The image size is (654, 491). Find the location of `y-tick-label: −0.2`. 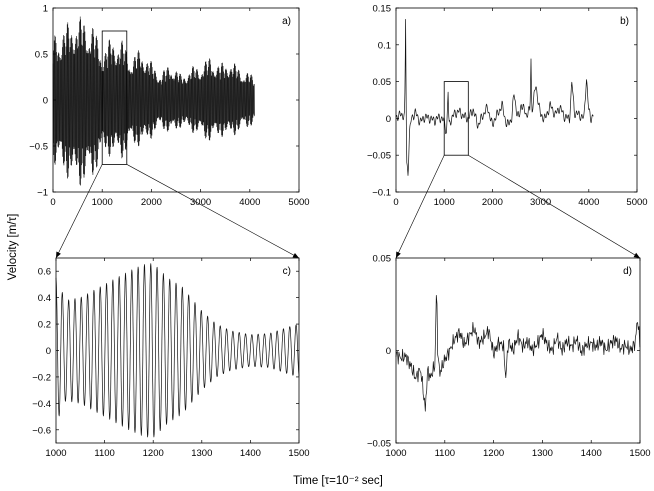

y-tick-label: −0.2 is located at coordinates (41, 377).